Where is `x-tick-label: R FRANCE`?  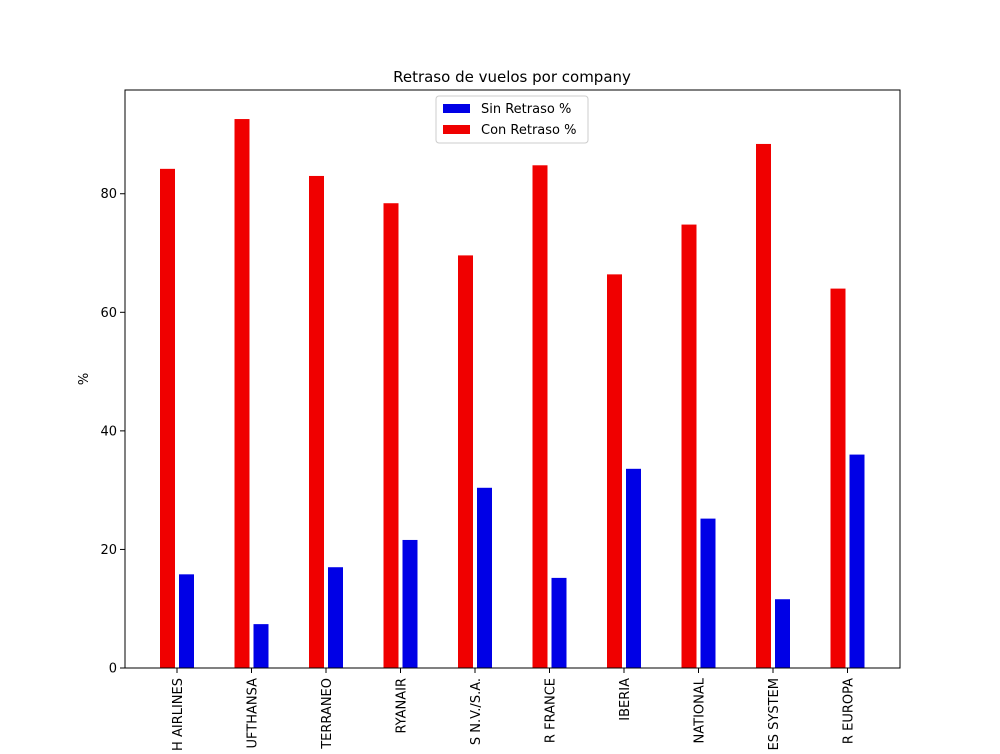
x-tick-label: R FRANCE is located at coordinates (551, 710).